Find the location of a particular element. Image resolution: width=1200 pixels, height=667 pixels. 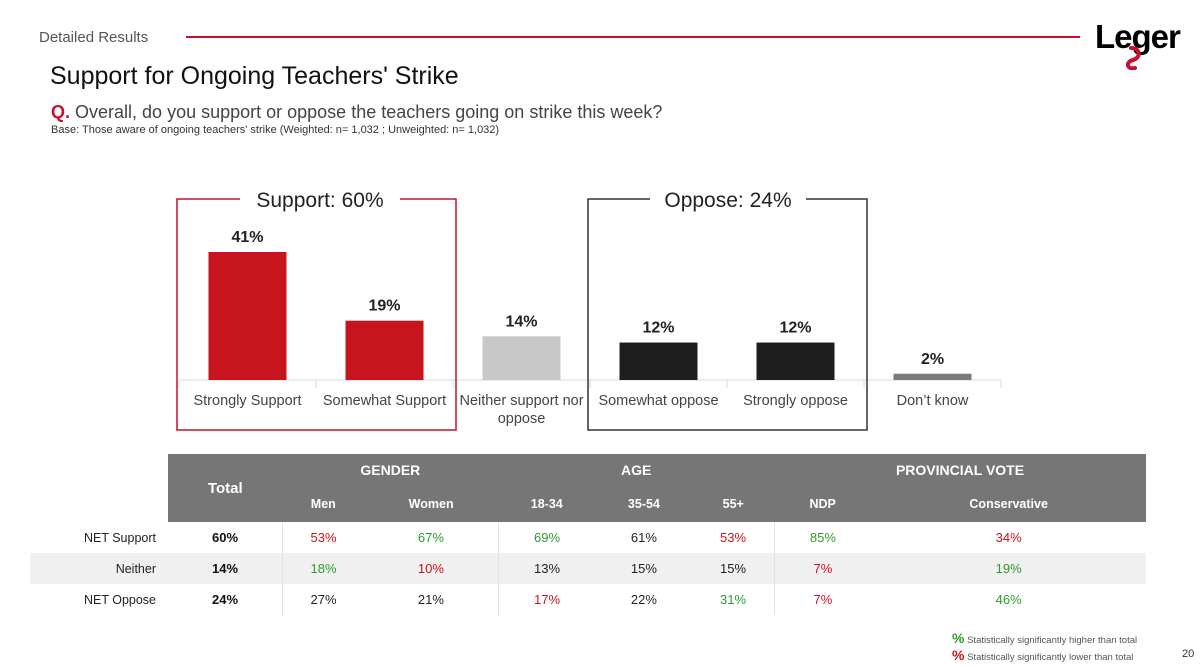

table-column-header: 18-34 is located at coordinates (547, 504).